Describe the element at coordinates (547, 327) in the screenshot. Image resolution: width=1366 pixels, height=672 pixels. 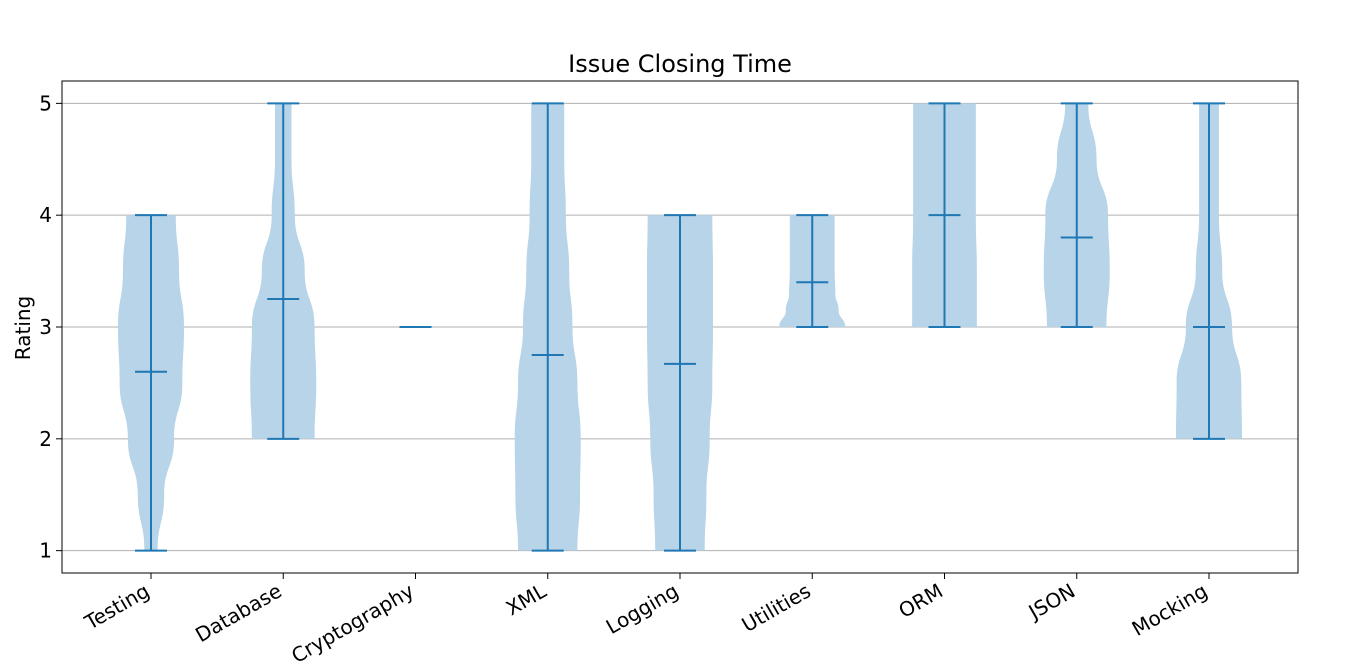
I see `violin-xml` at that location.